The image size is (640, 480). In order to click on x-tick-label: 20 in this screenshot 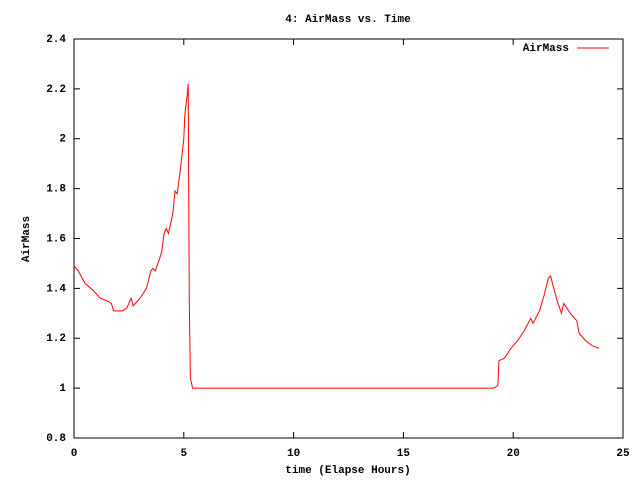, I will do `click(513, 454)`.